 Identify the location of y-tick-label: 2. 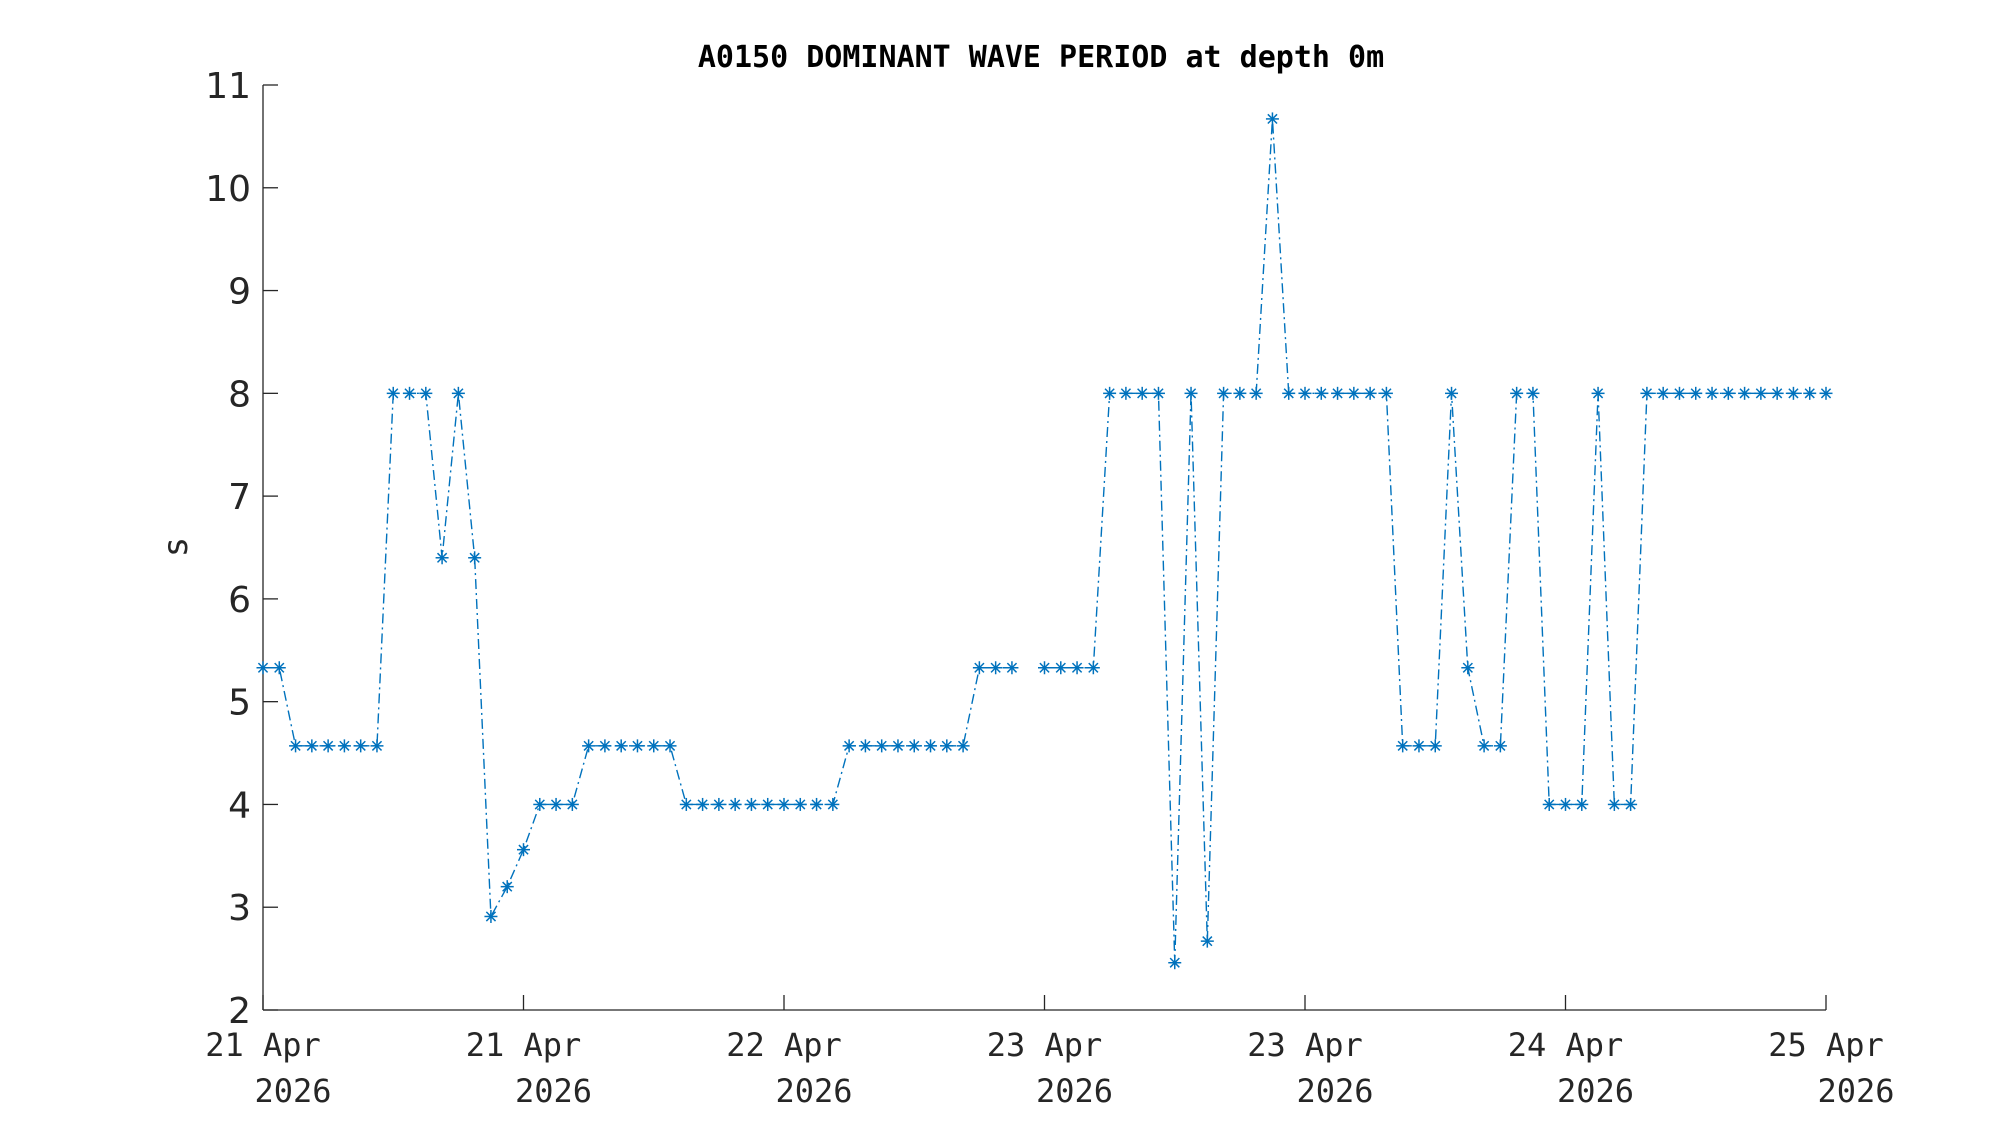
(239, 1011).